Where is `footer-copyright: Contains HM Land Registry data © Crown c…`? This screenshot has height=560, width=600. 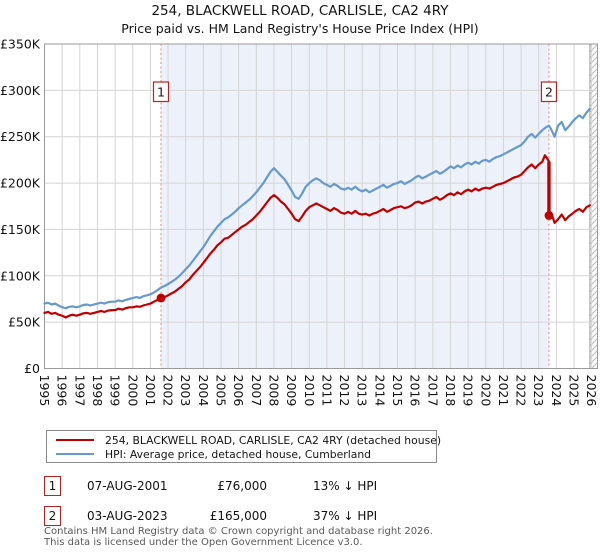
footer-copyright: Contains HM Land Registry data © Crown c… is located at coordinates (238, 531).